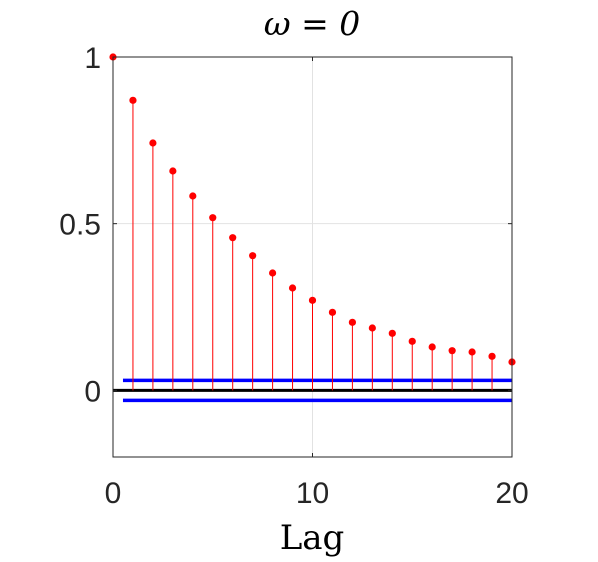 The height and width of the screenshot is (562, 598). What do you see at coordinates (92, 391) in the screenshot?
I see `y-tick-label-0: 0` at bounding box center [92, 391].